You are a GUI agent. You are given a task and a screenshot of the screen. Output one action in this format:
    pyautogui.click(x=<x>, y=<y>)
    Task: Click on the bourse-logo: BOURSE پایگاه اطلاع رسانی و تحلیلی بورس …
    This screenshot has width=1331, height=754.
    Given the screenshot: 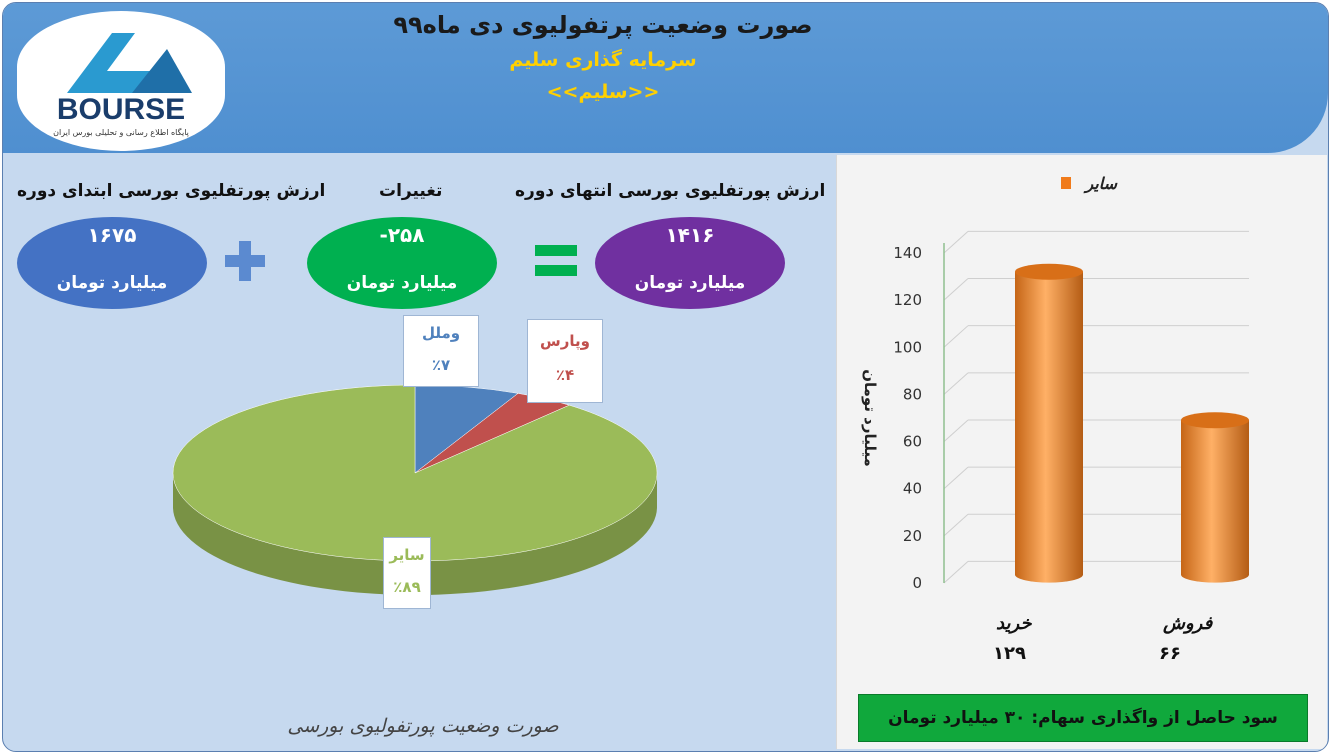 What is the action you would take?
    pyautogui.click(x=121, y=81)
    